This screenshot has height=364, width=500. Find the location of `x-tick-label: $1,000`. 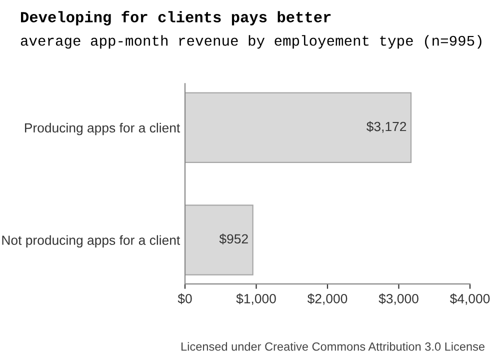

x-tick-label: $1,000 is located at coordinates (256, 299).